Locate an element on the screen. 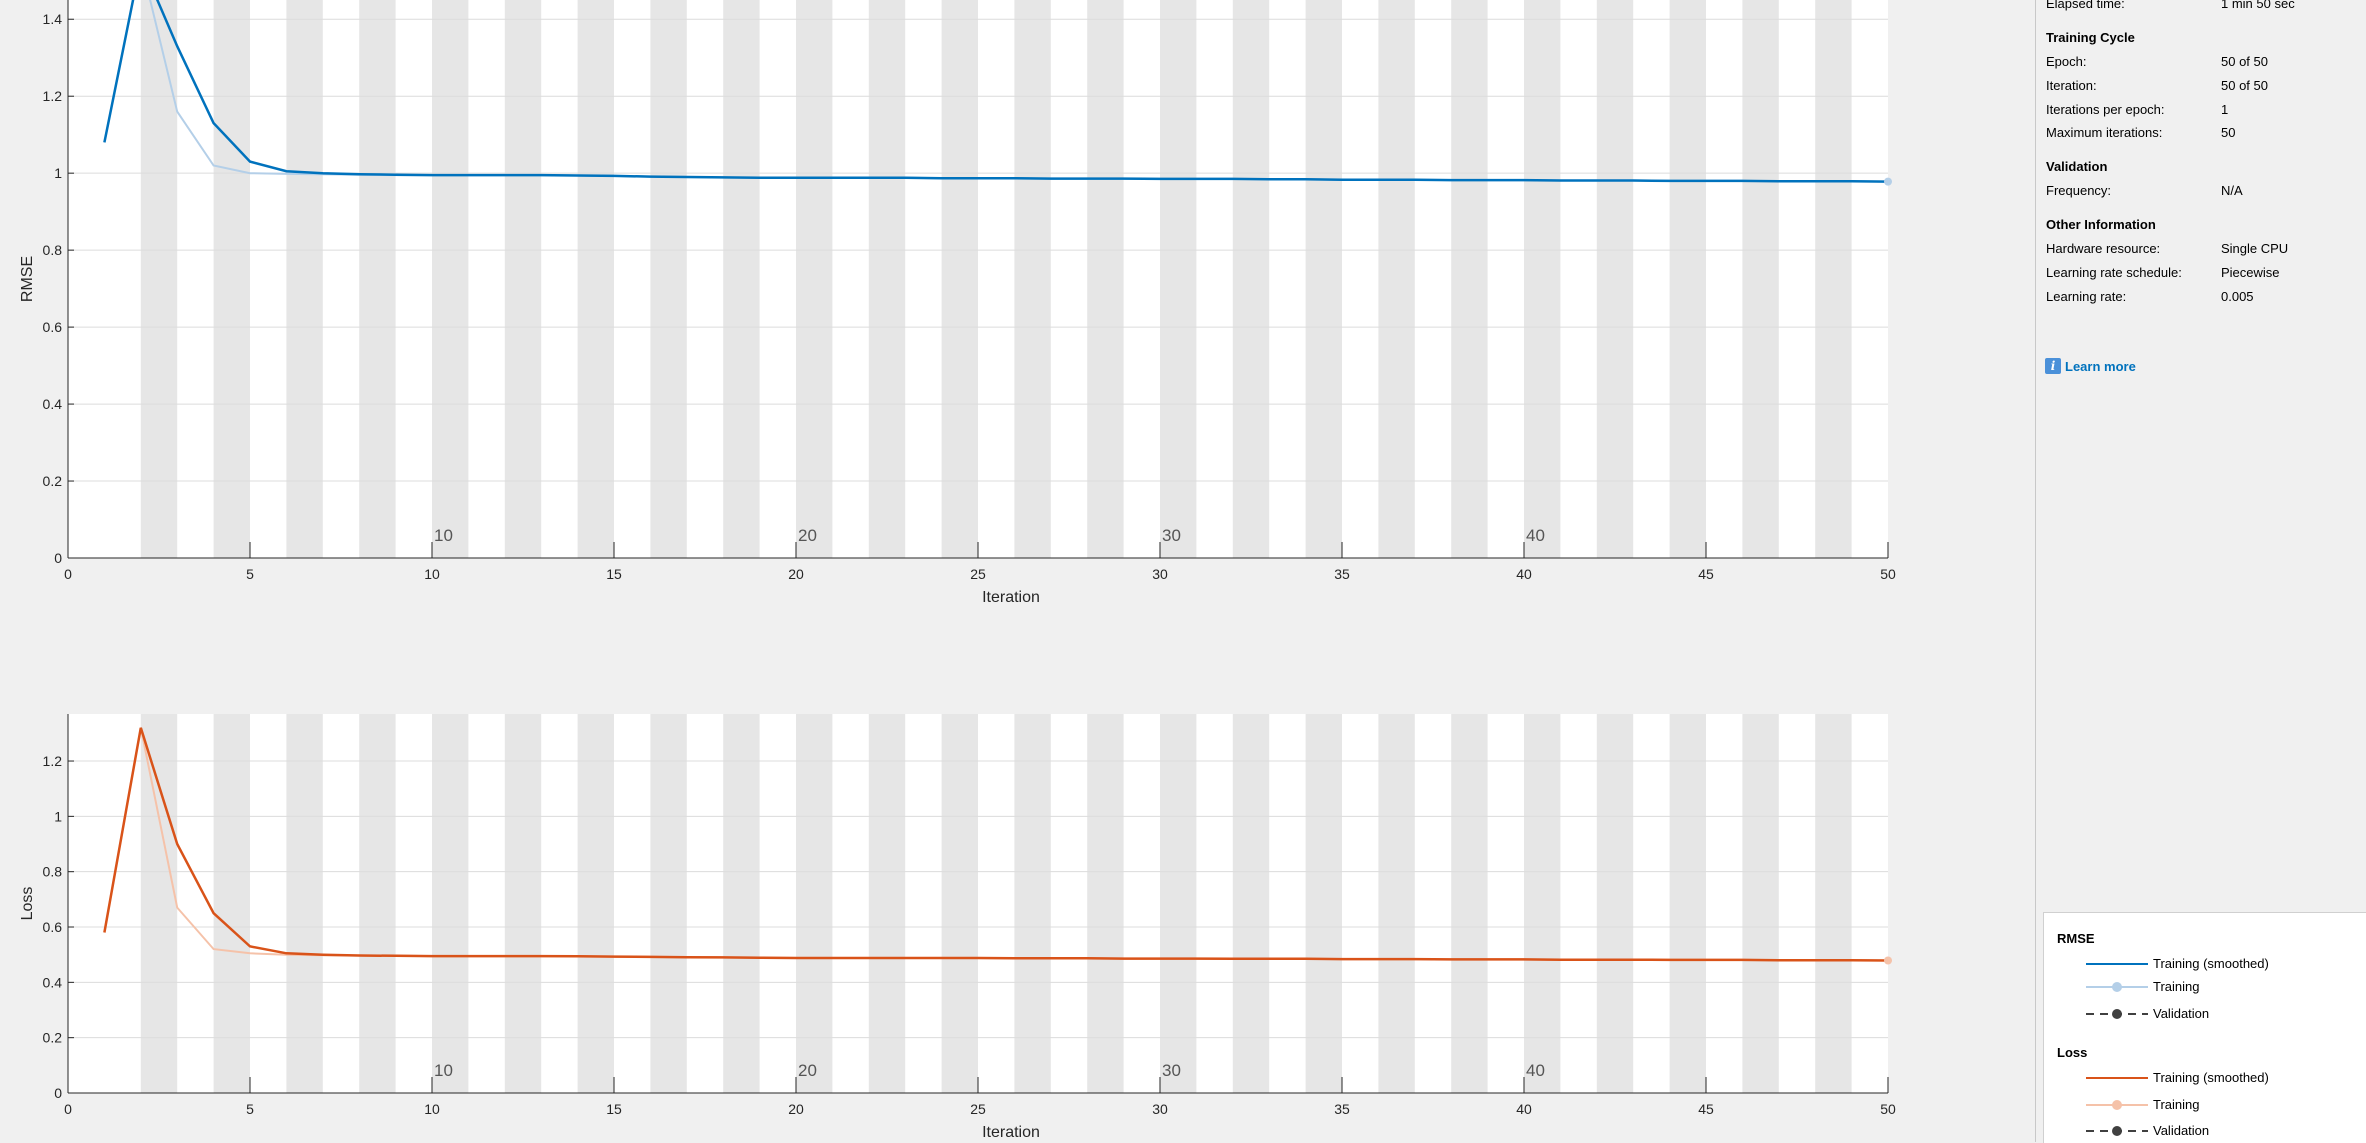 This screenshot has height=1143, width=2366. learn-more-link: i Learn more is located at coordinates (2090, 366).